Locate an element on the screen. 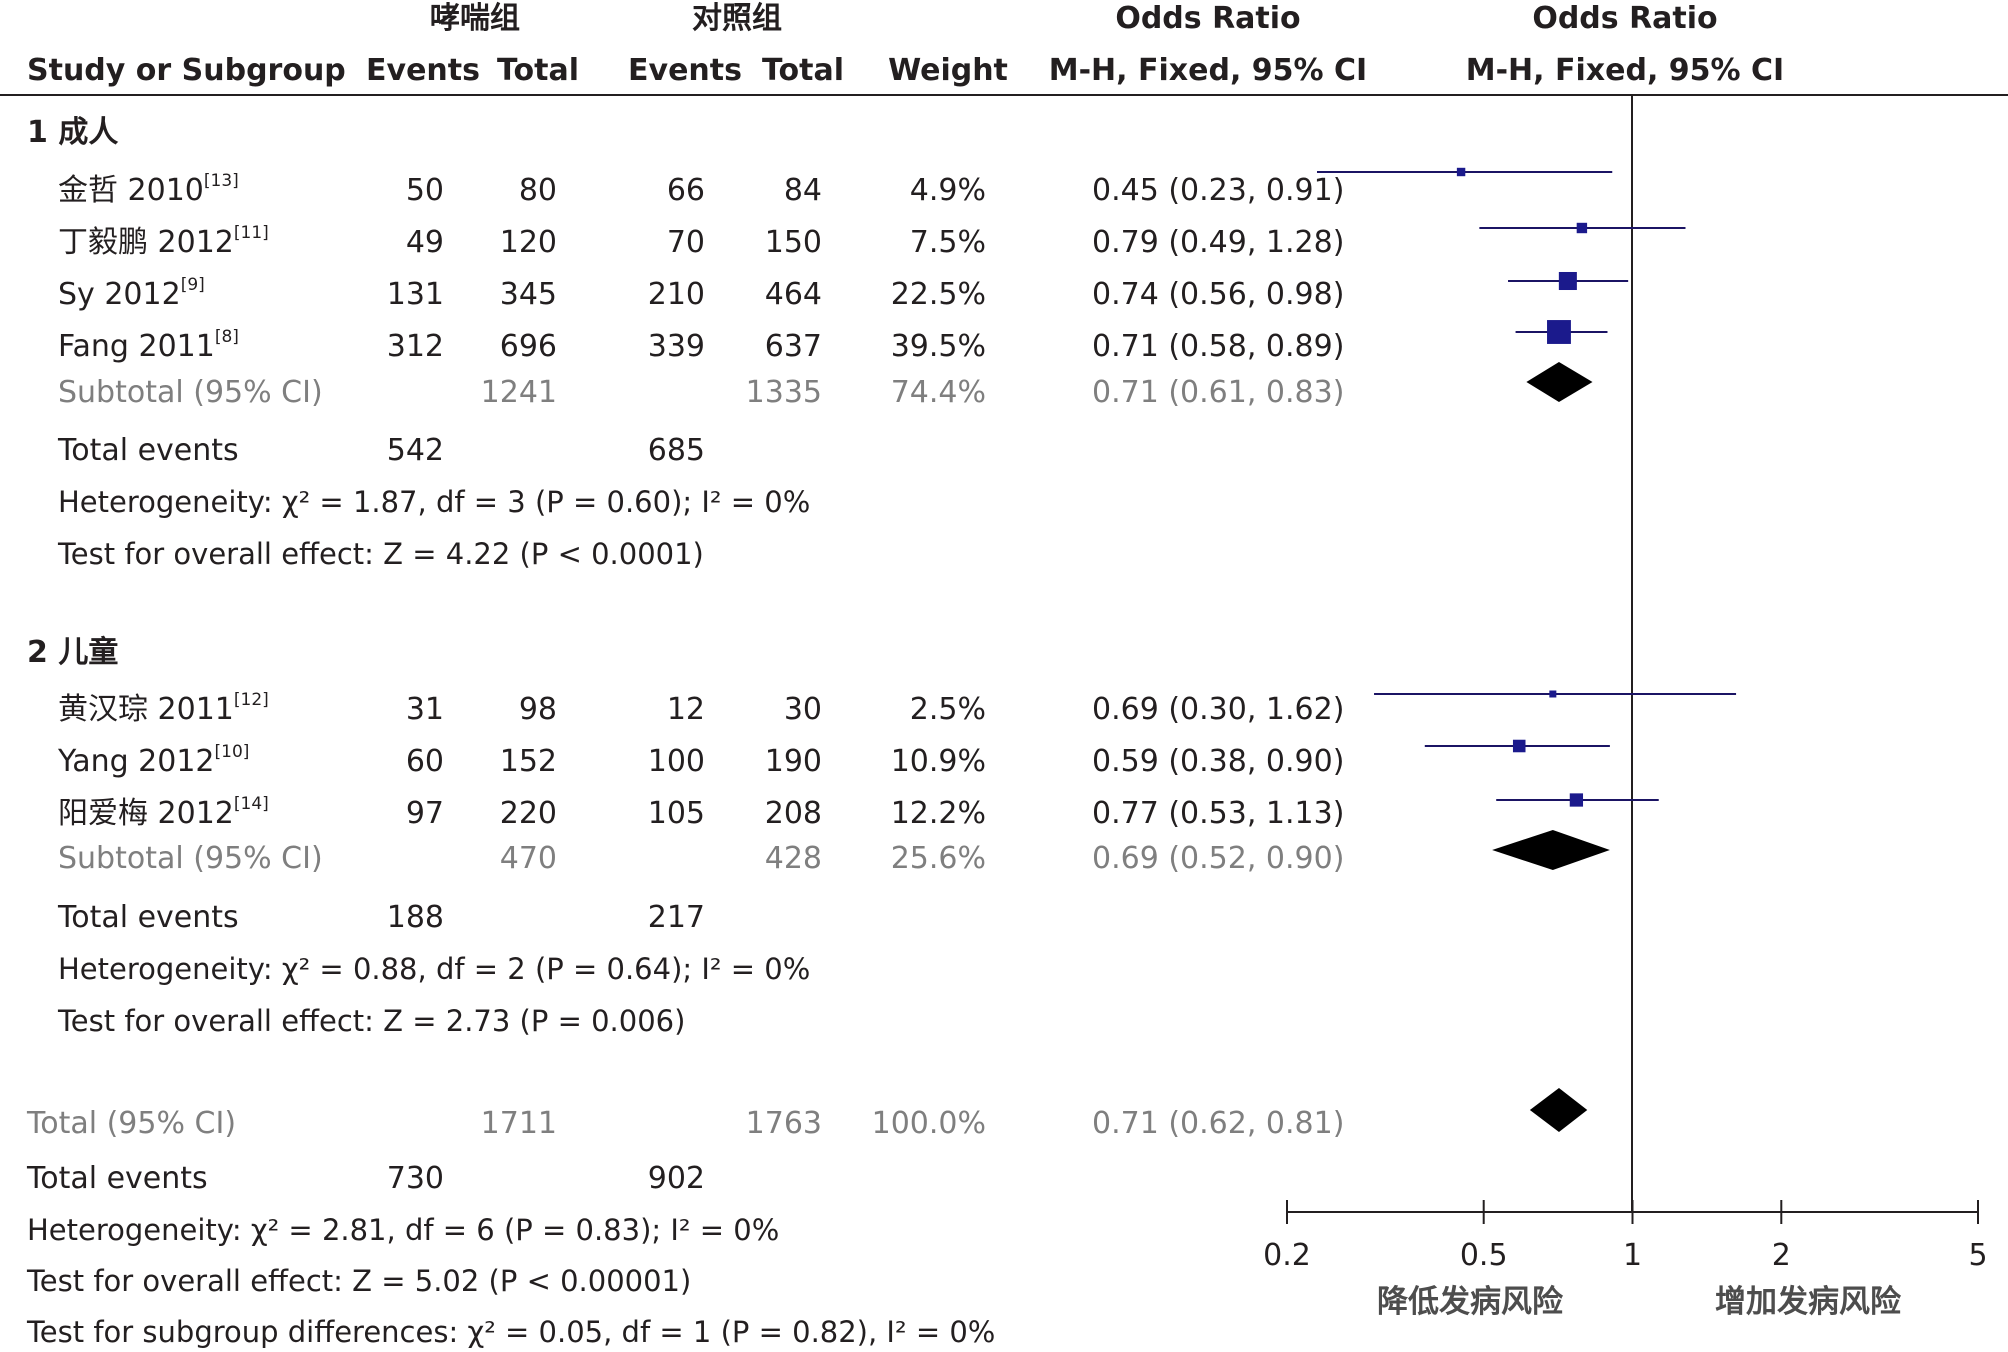  weight: 12.2% is located at coordinates (938, 813).